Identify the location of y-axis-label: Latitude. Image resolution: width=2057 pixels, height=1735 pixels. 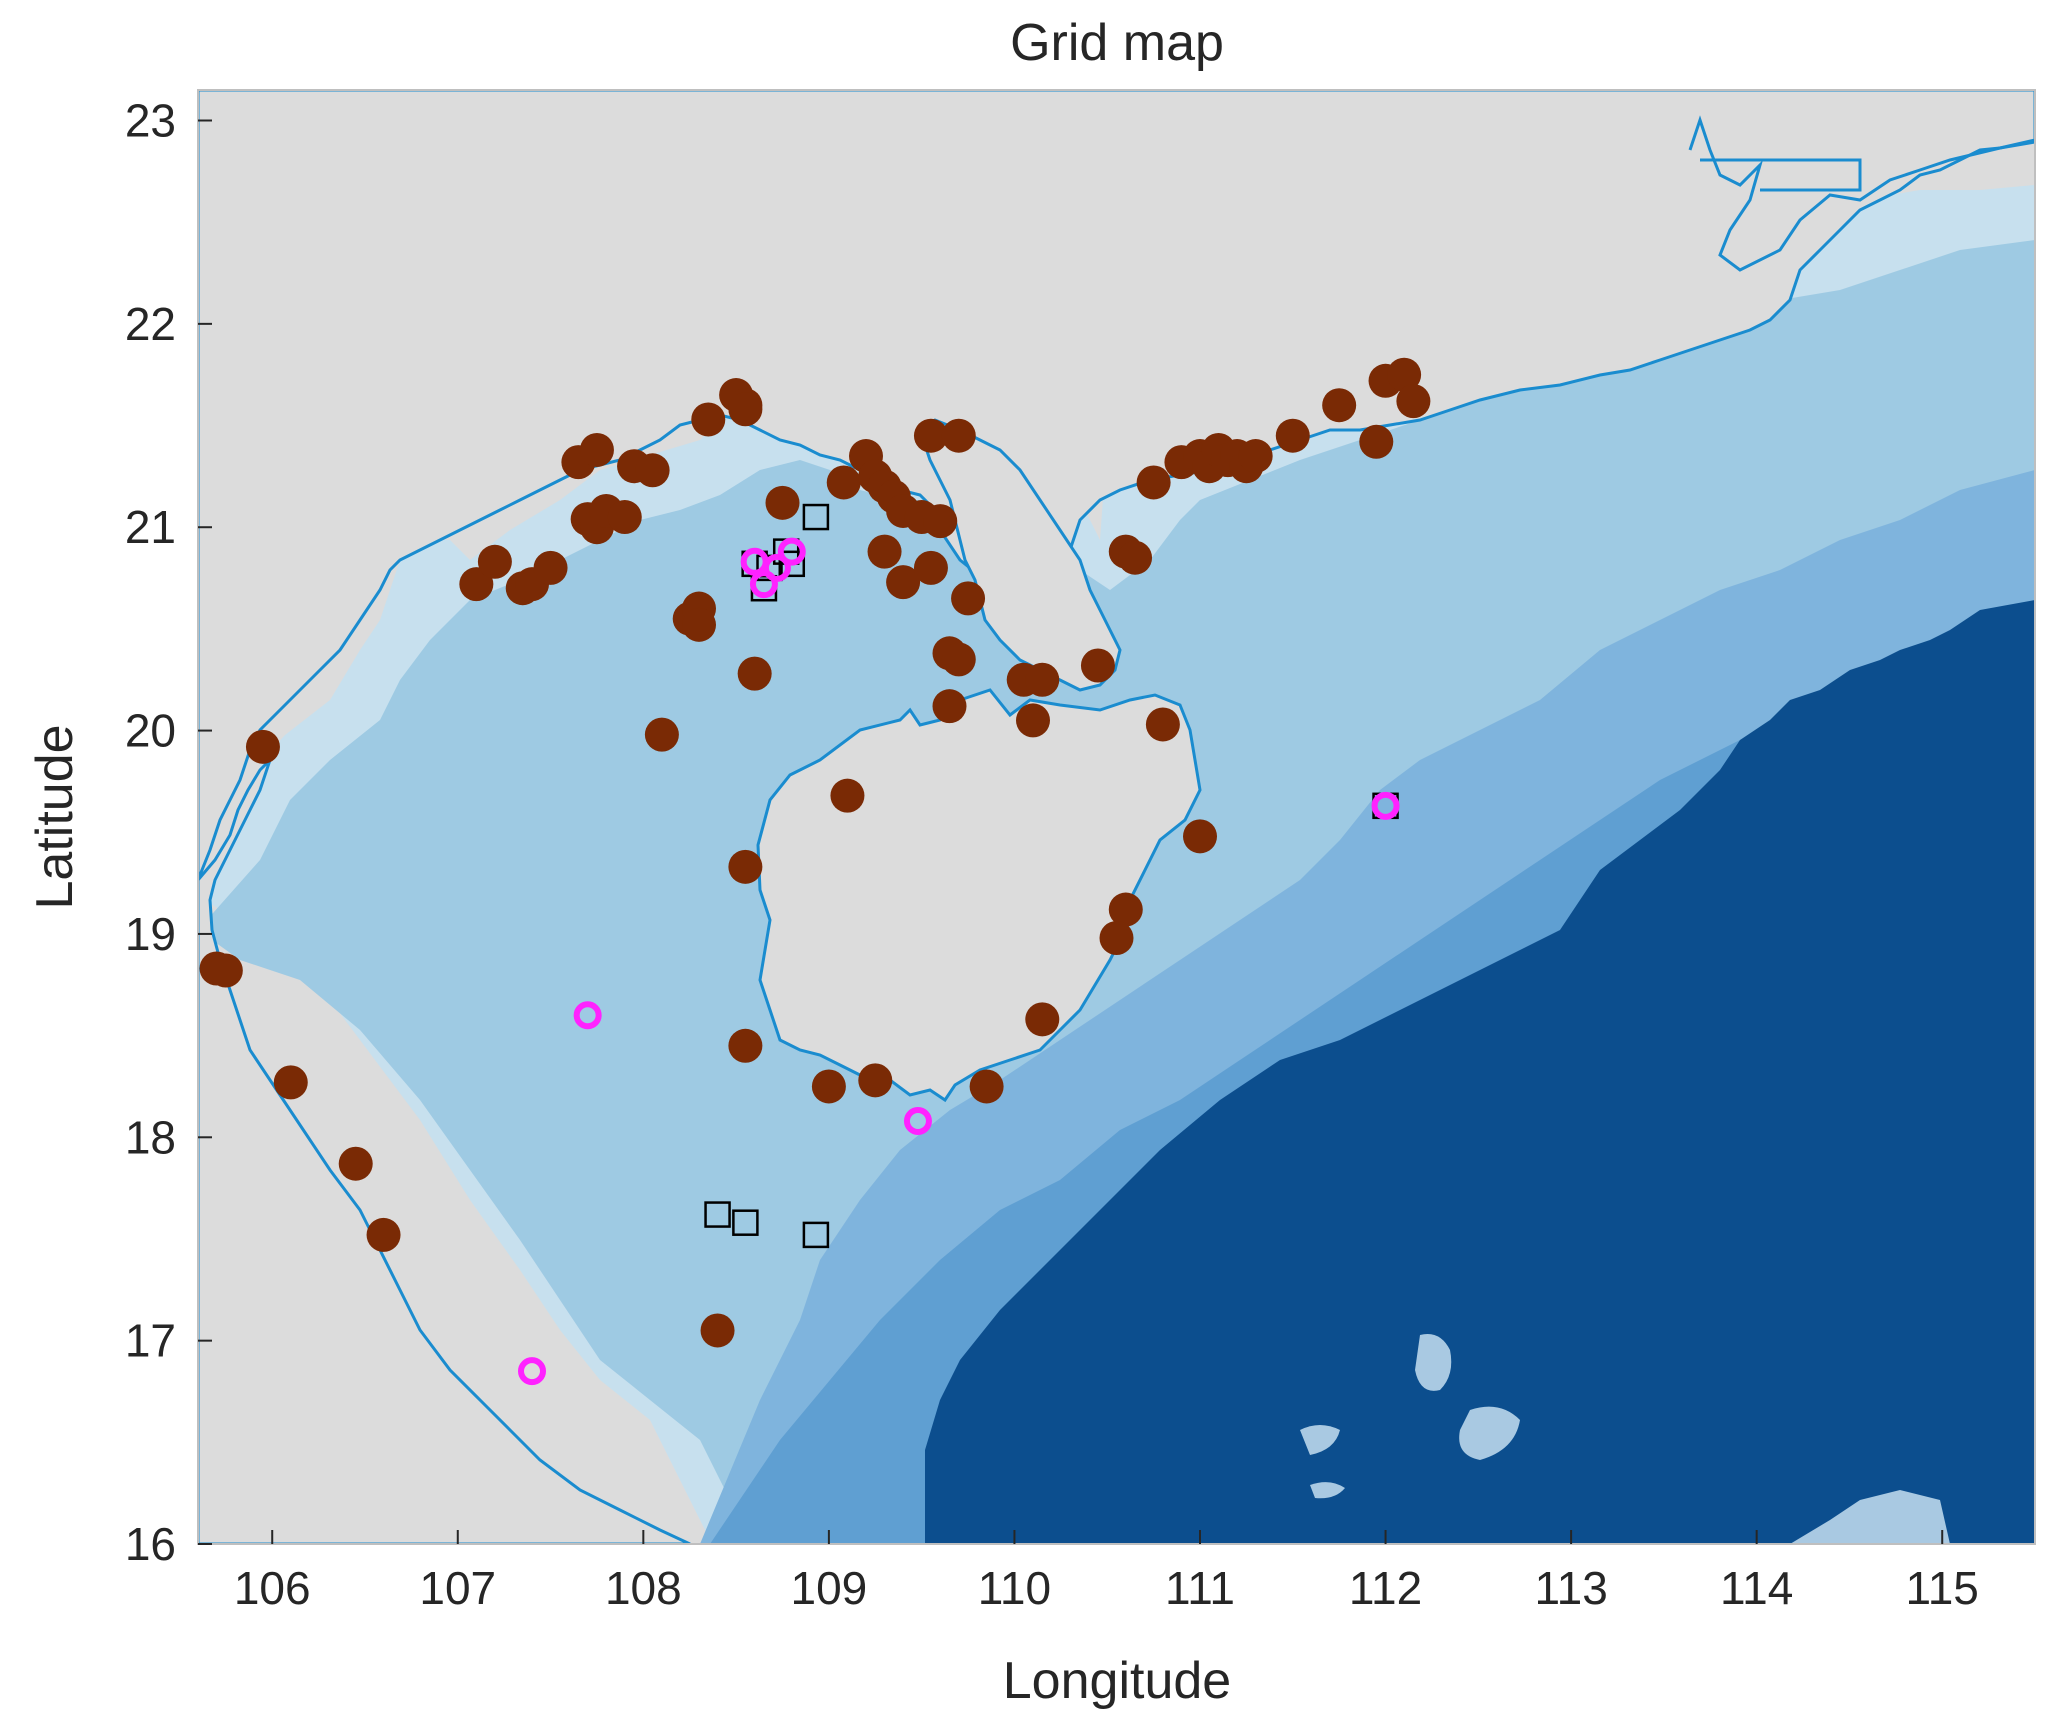
(55, 816).